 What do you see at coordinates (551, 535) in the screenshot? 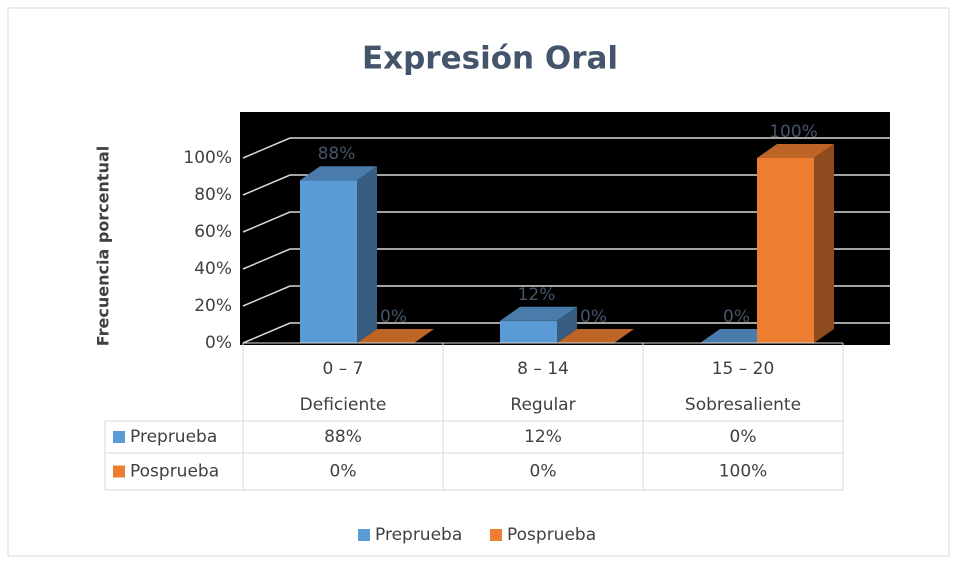
I see `legend-label: Posprueba` at bounding box center [551, 535].